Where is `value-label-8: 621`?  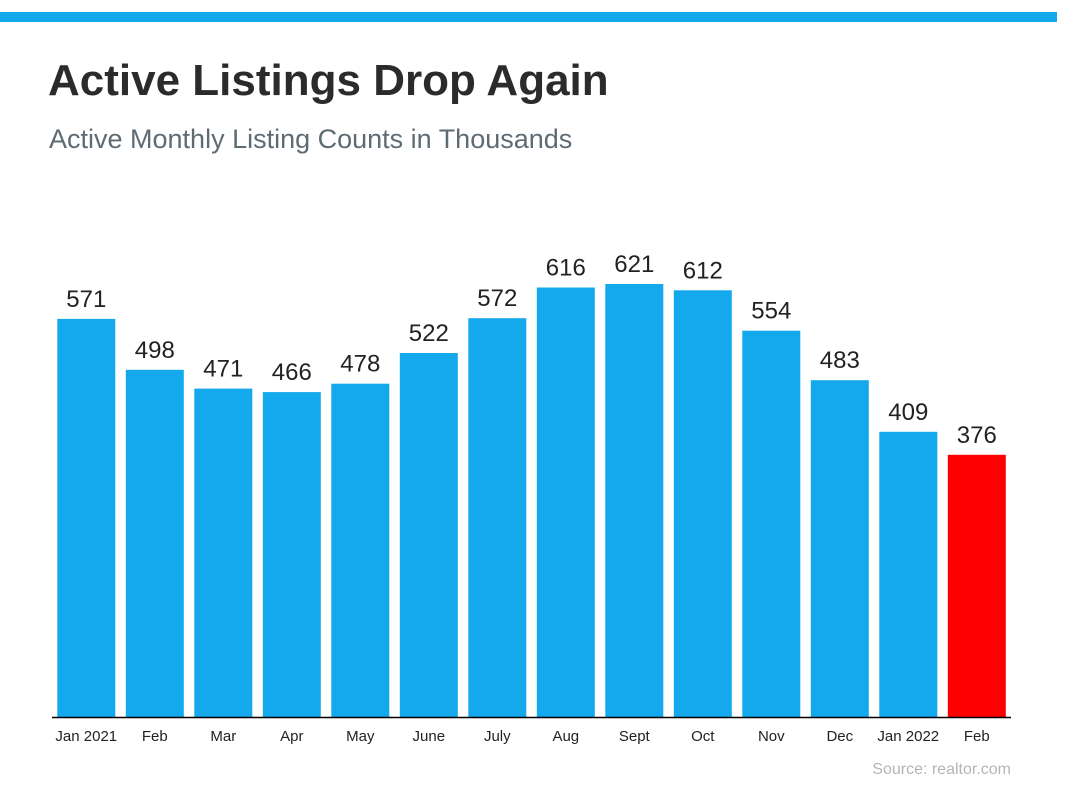
value-label-8: 621 is located at coordinates (634, 264).